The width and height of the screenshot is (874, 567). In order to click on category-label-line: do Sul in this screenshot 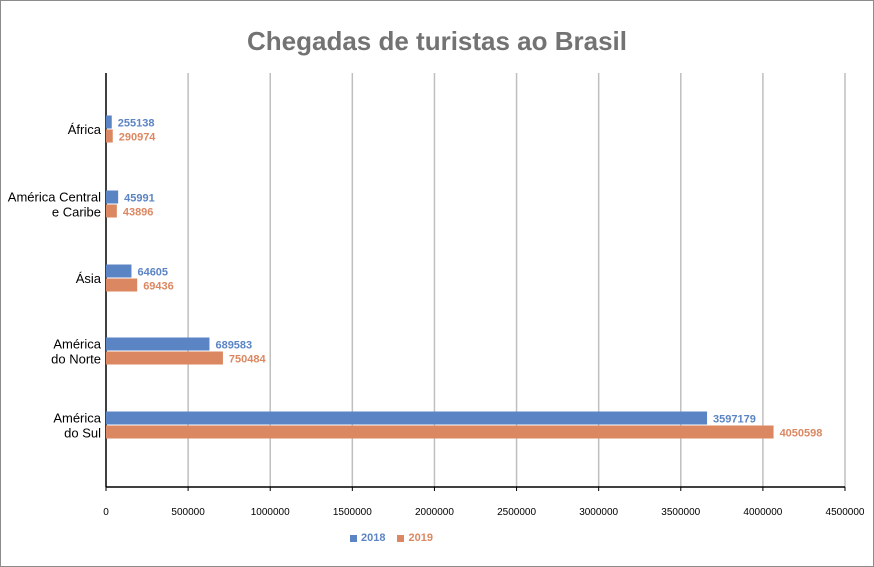, I will do `click(82, 433)`.